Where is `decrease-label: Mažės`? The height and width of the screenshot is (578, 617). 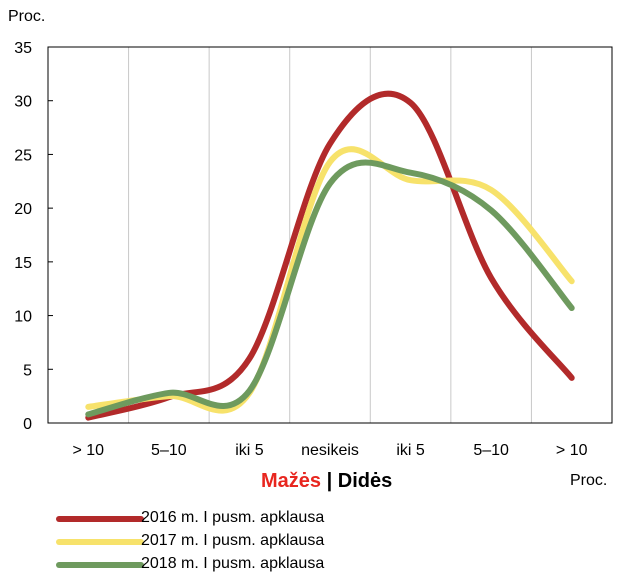
decrease-label: Mažės is located at coordinates (291, 481).